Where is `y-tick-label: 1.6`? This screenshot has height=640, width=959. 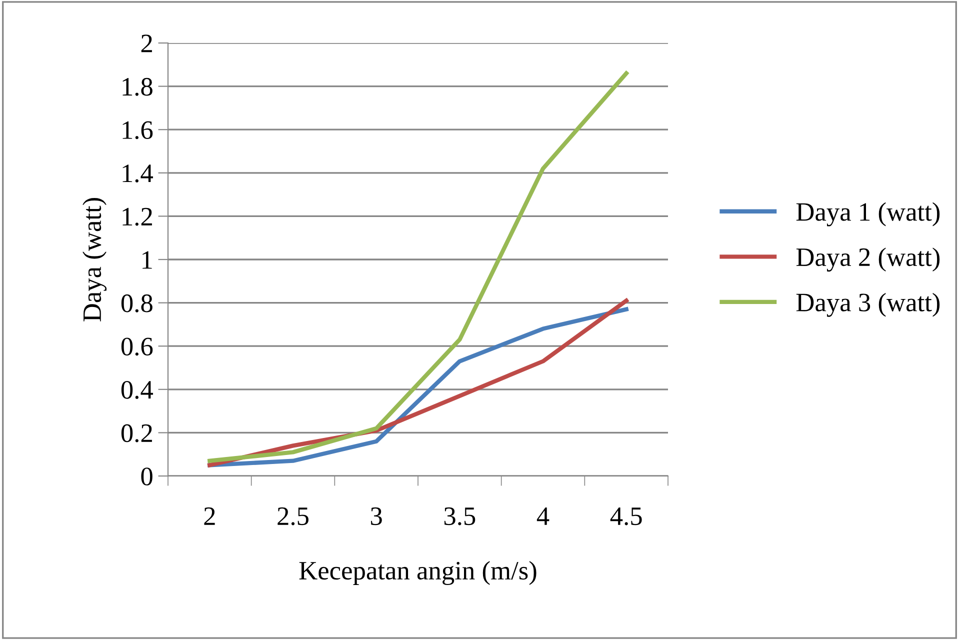
y-tick-label: 1.6 is located at coordinates (137, 130).